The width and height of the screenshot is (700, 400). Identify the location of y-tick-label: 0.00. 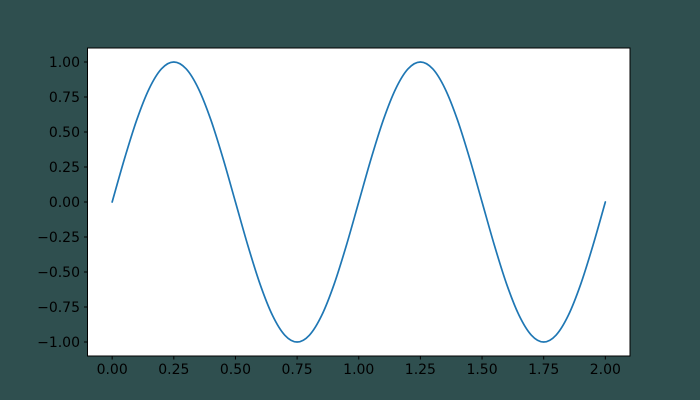
(64, 203).